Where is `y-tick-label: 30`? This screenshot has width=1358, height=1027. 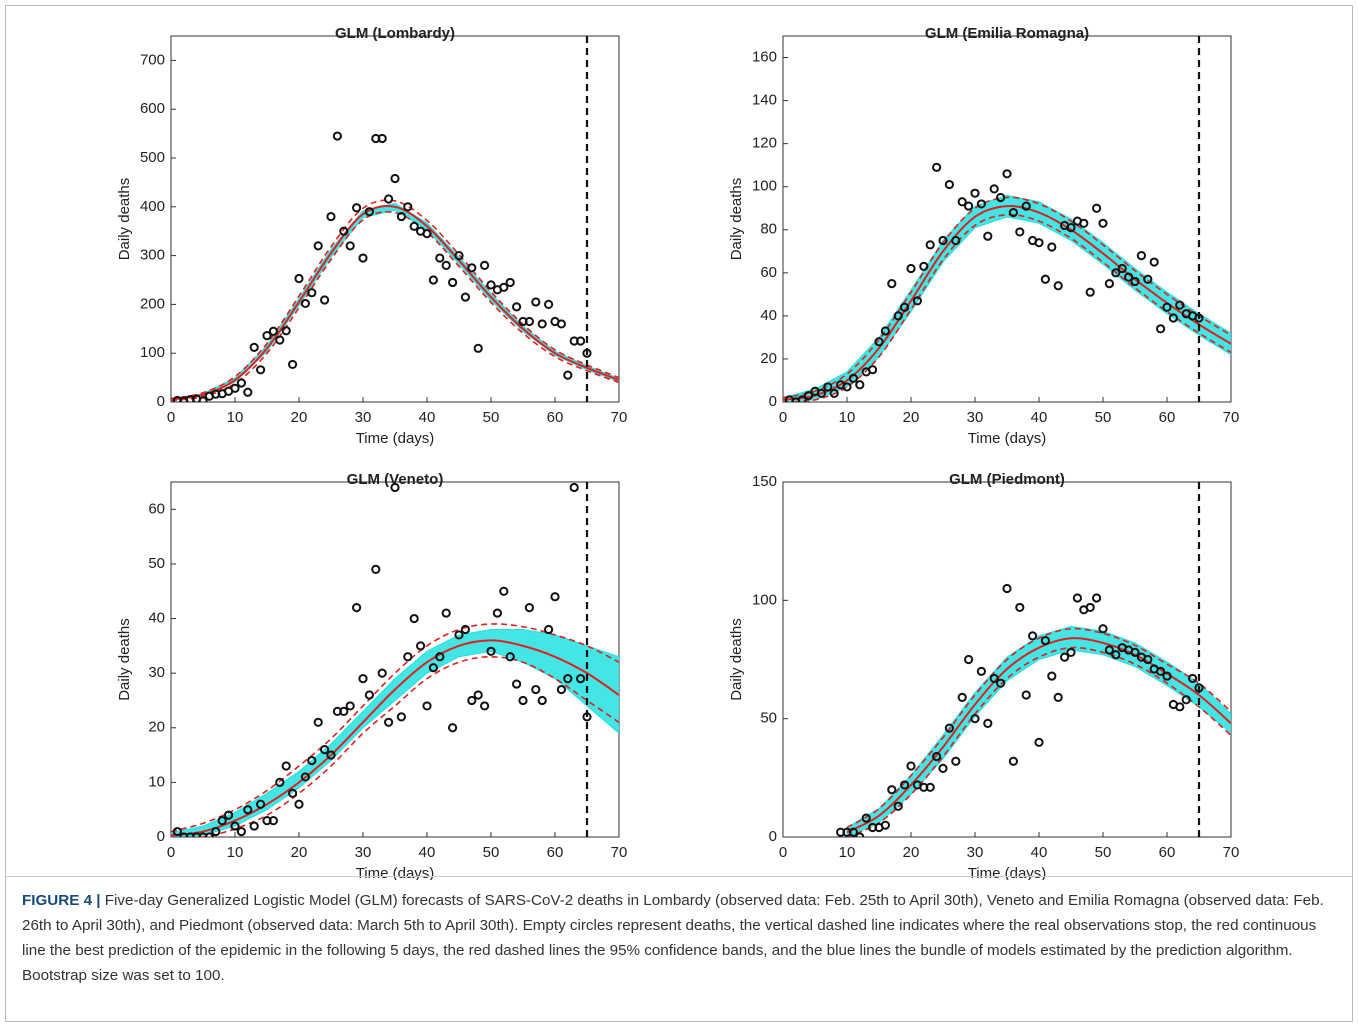 y-tick-label: 30 is located at coordinates (156, 672).